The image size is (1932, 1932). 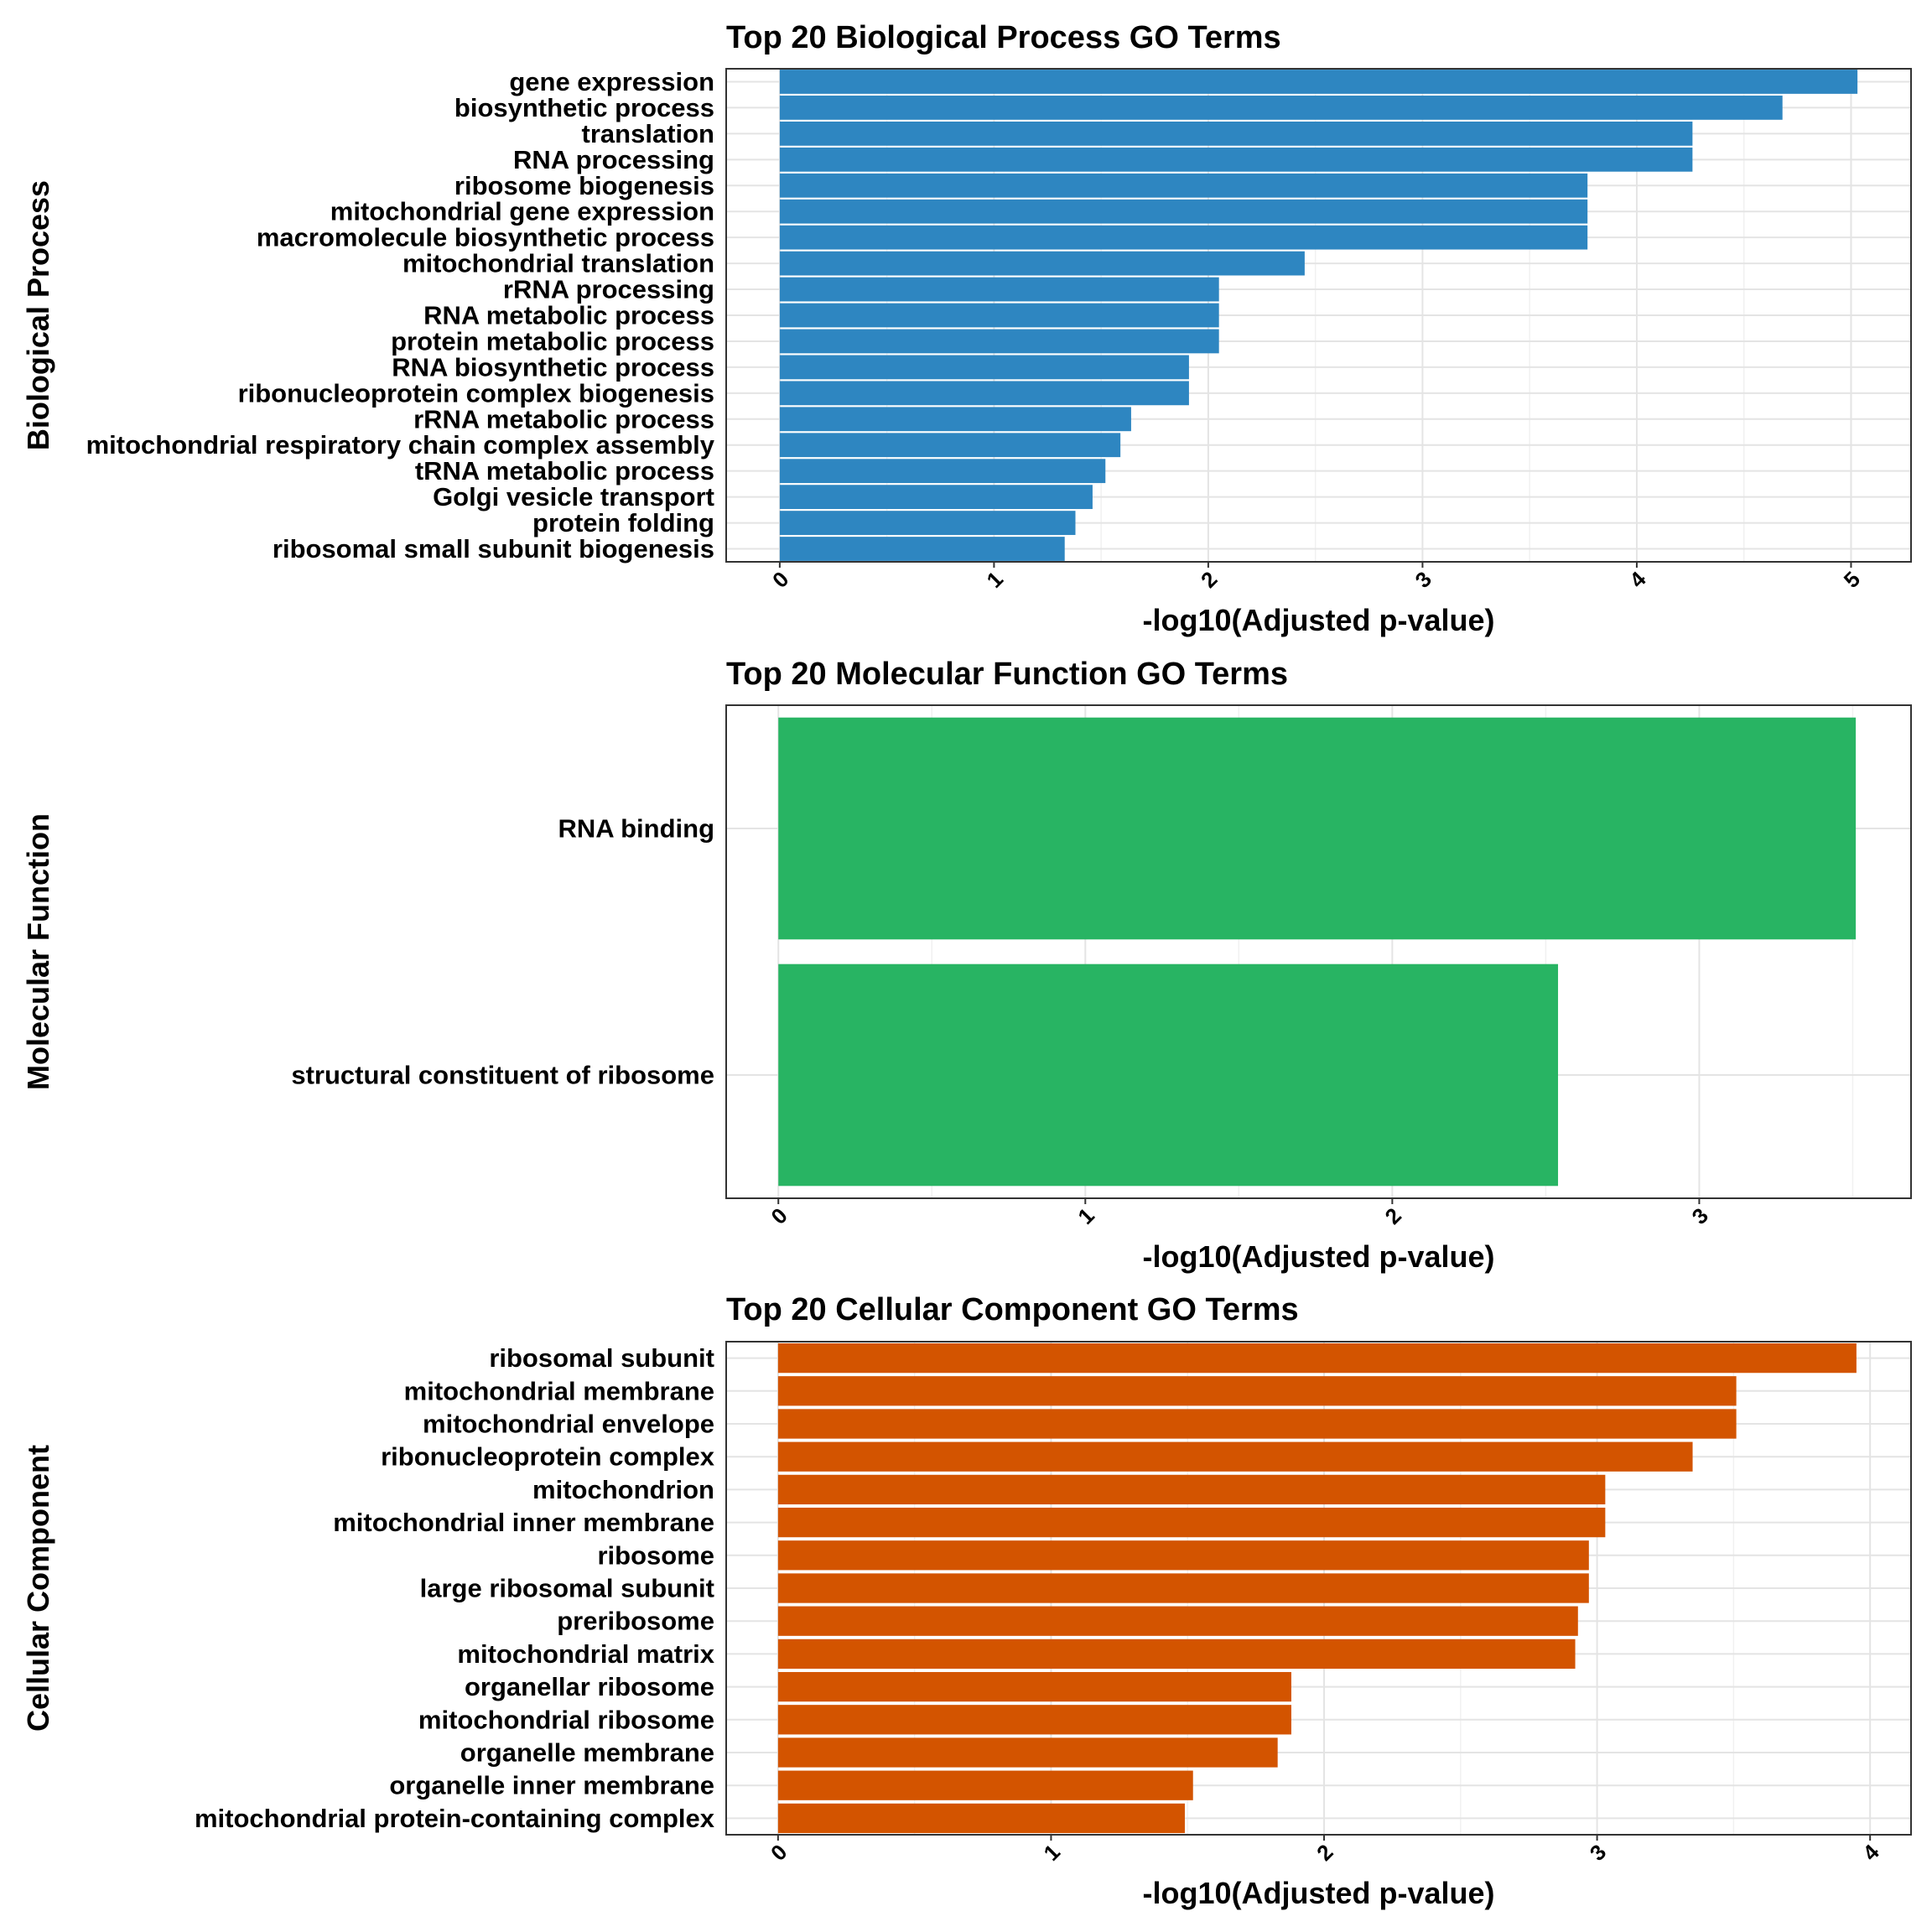 I want to click on category-label: mitochondrial translation, so click(x=558, y=263).